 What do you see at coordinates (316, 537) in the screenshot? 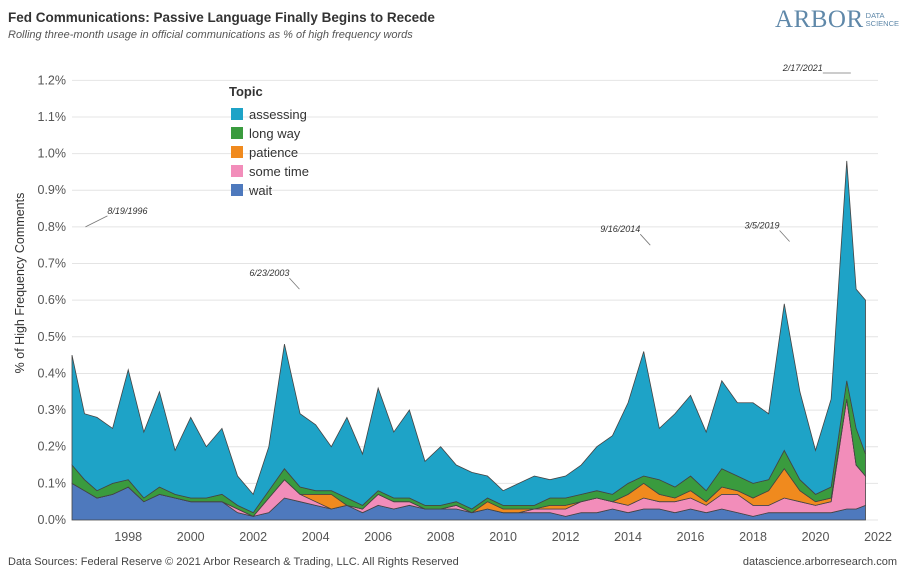
I see `x-tick-label: 2004` at bounding box center [316, 537].